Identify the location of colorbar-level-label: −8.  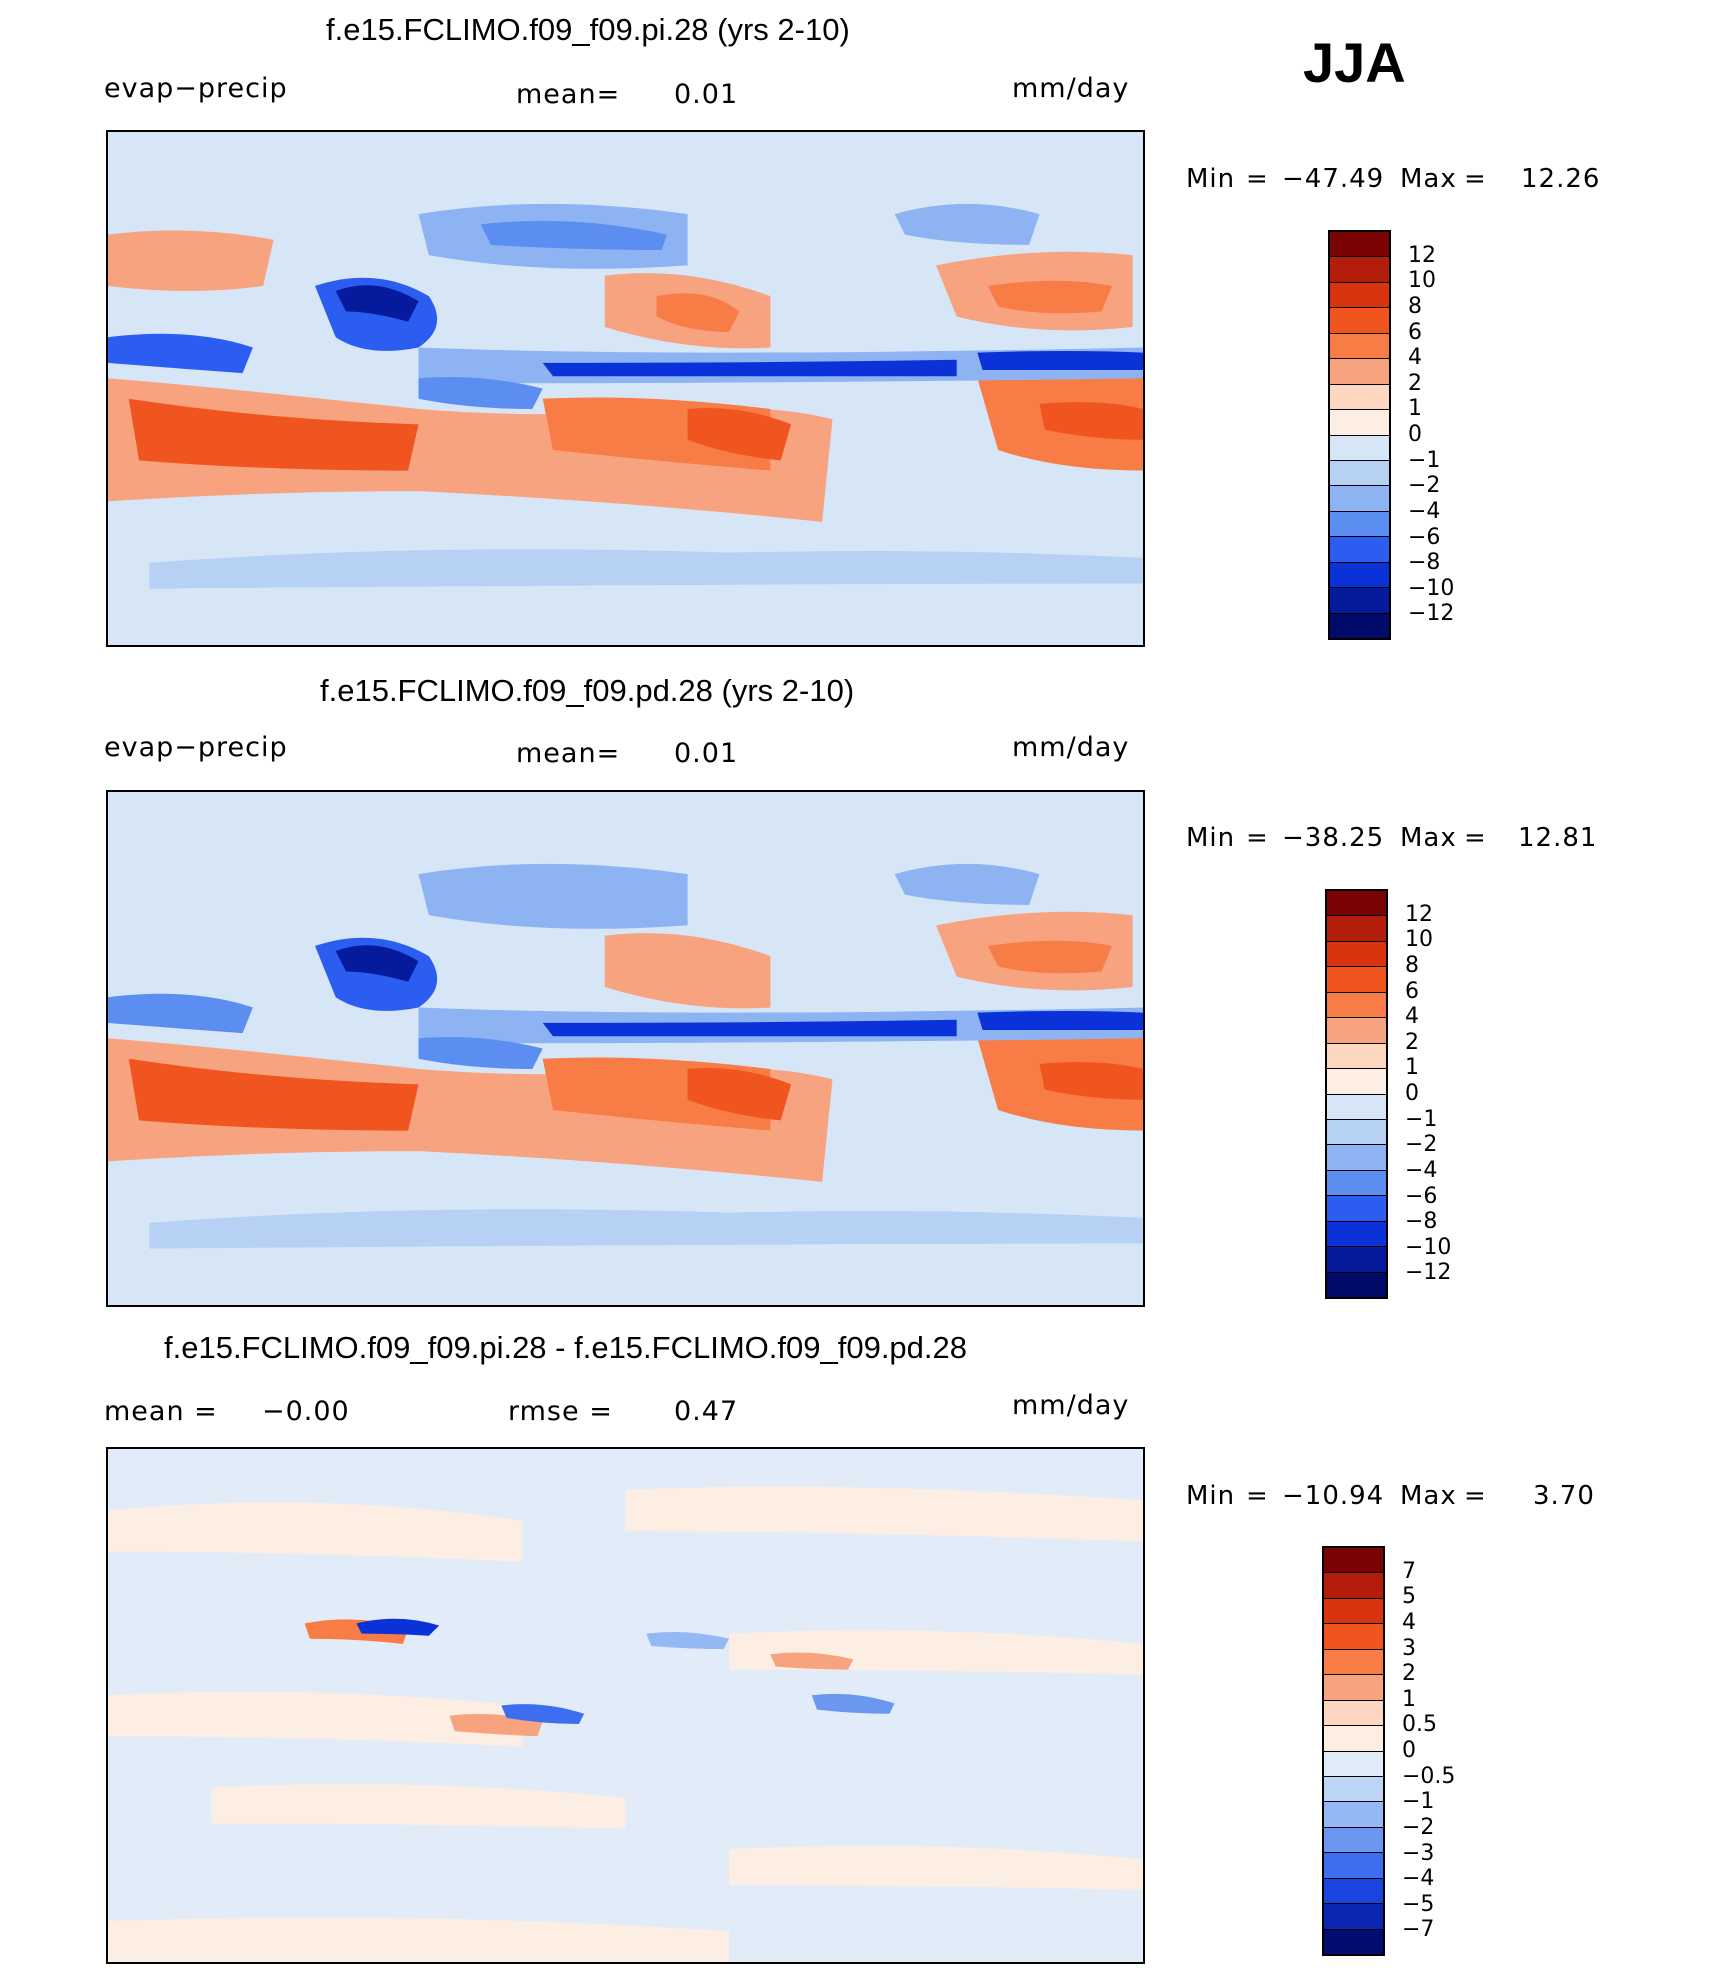
(1421, 1222).